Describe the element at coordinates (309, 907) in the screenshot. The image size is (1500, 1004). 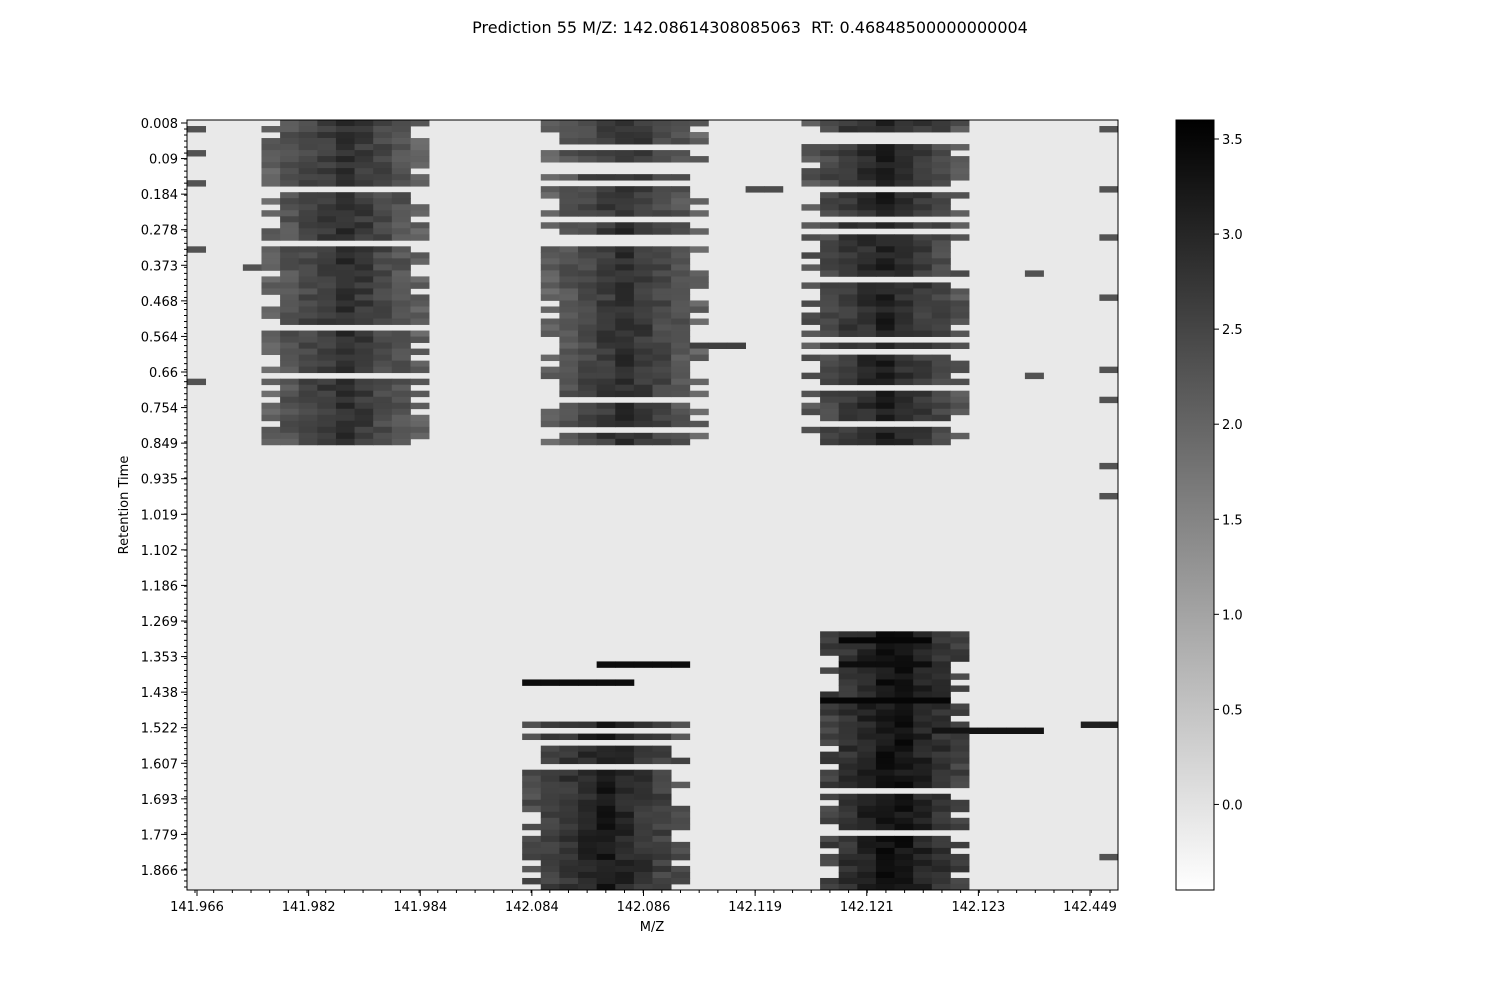
I see `x-tick-label: 141.982` at that location.